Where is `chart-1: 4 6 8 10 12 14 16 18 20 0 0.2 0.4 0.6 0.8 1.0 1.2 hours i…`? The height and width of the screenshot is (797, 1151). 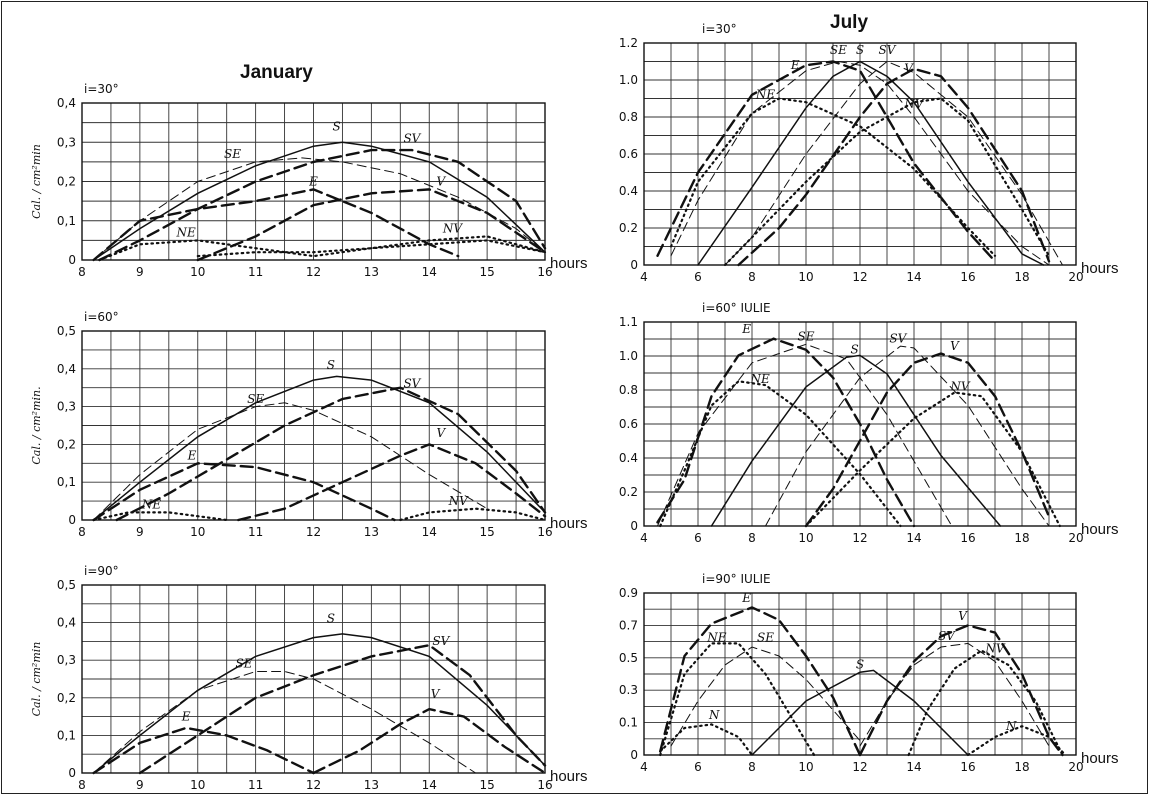
chart-1: 4 6 8 10 12 14 16 18 20 0 0.2 0.4 0.6 0.8 1.0 1.2 hours i… is located at coordinates (869, 153).